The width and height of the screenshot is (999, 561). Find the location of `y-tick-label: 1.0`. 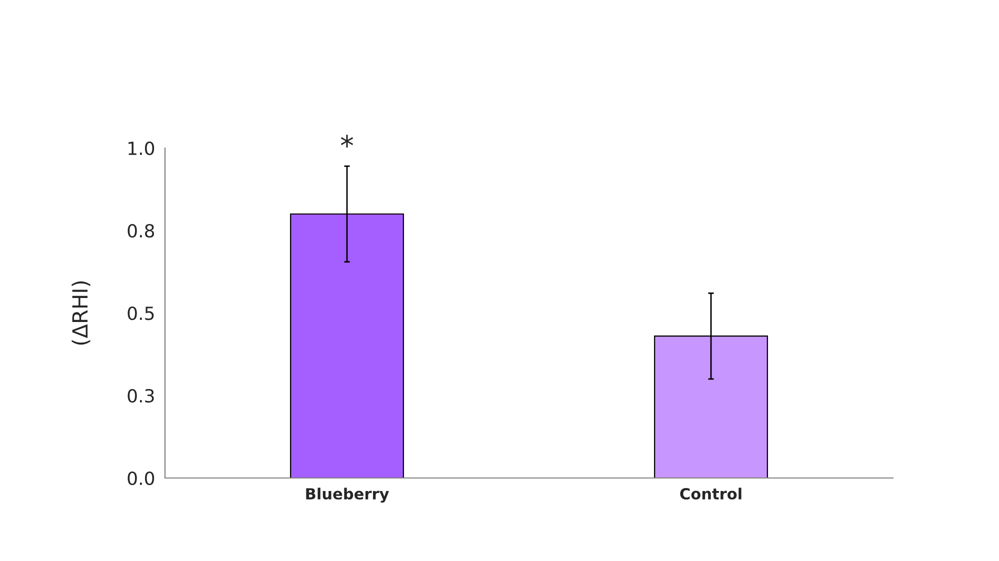

y-tick-label: 1.0 is located at coordinates (141, 148).